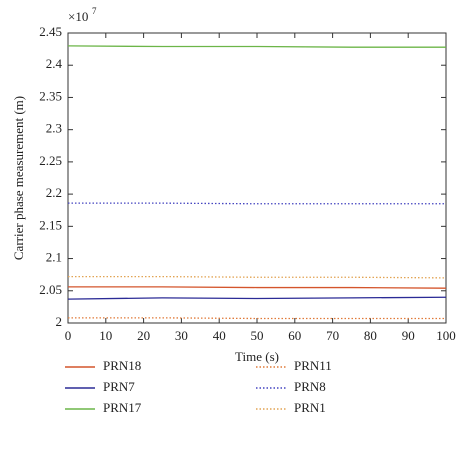  Describe the element at coordinates (332, 335) in the screenshot. I see `x-tick-label: 70` at that location.